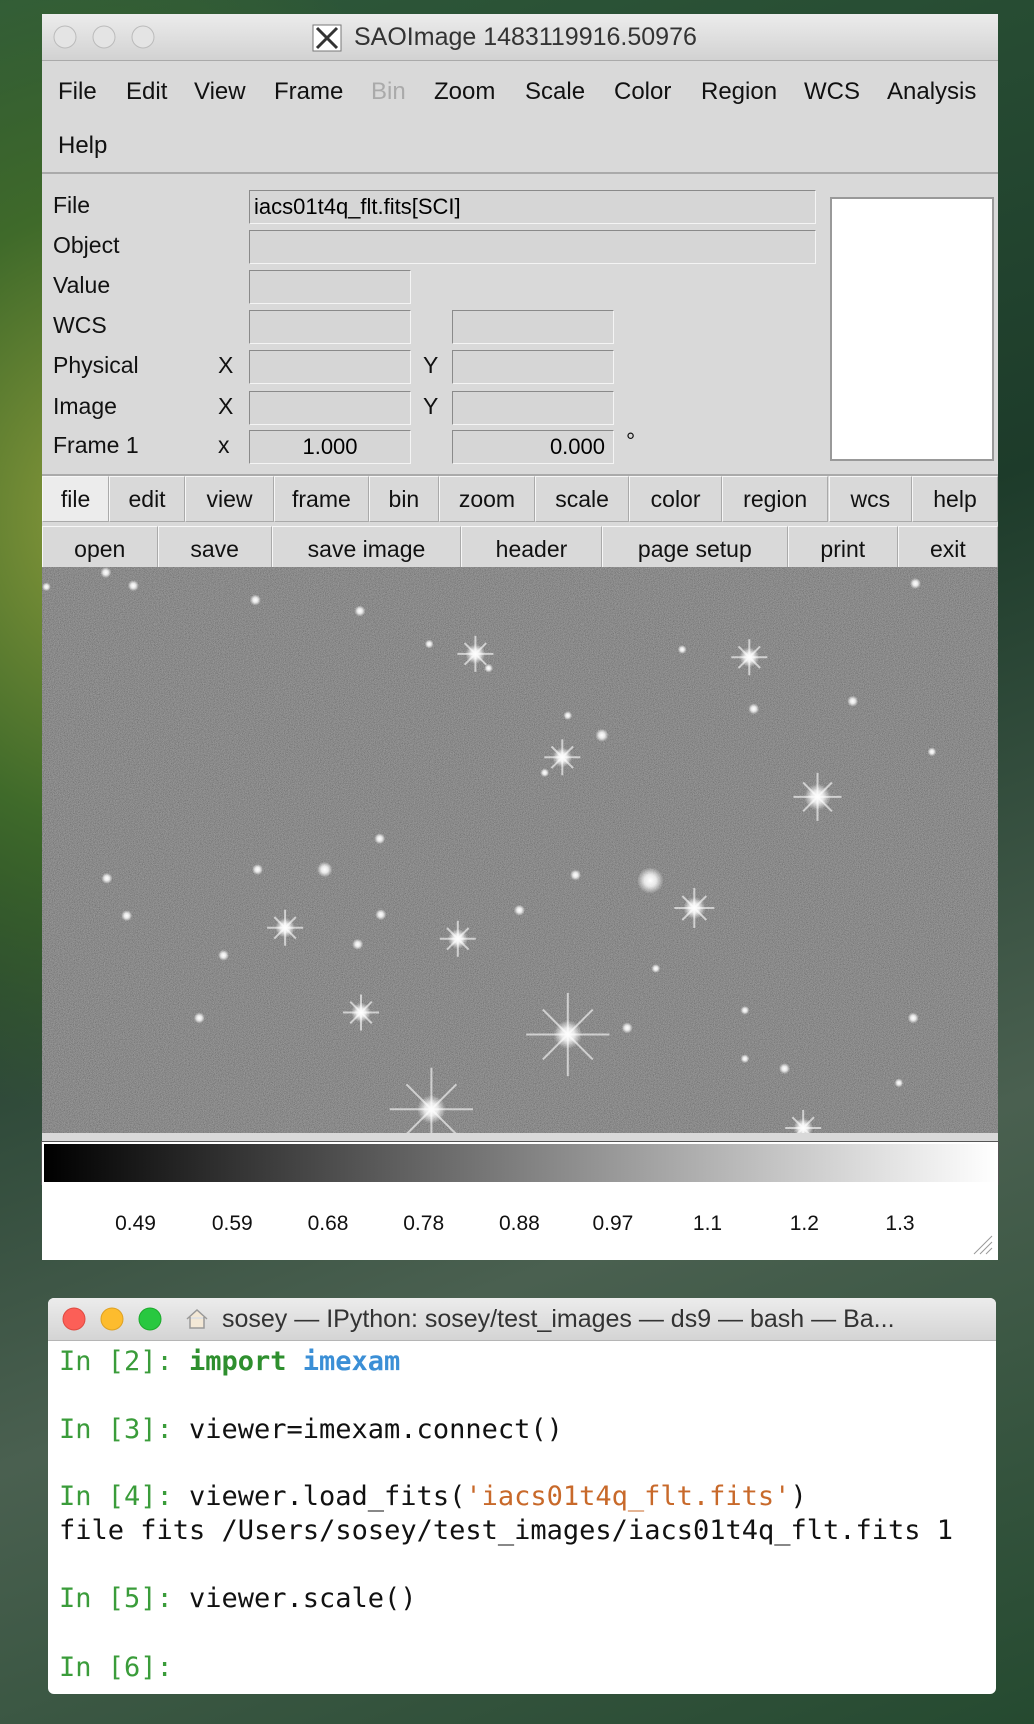 This screenshot has height=1724, width=1034. What do you see at coordinates (582, 499) in the screenshot?
I see `button: scale` at bounding box center [582, 499].